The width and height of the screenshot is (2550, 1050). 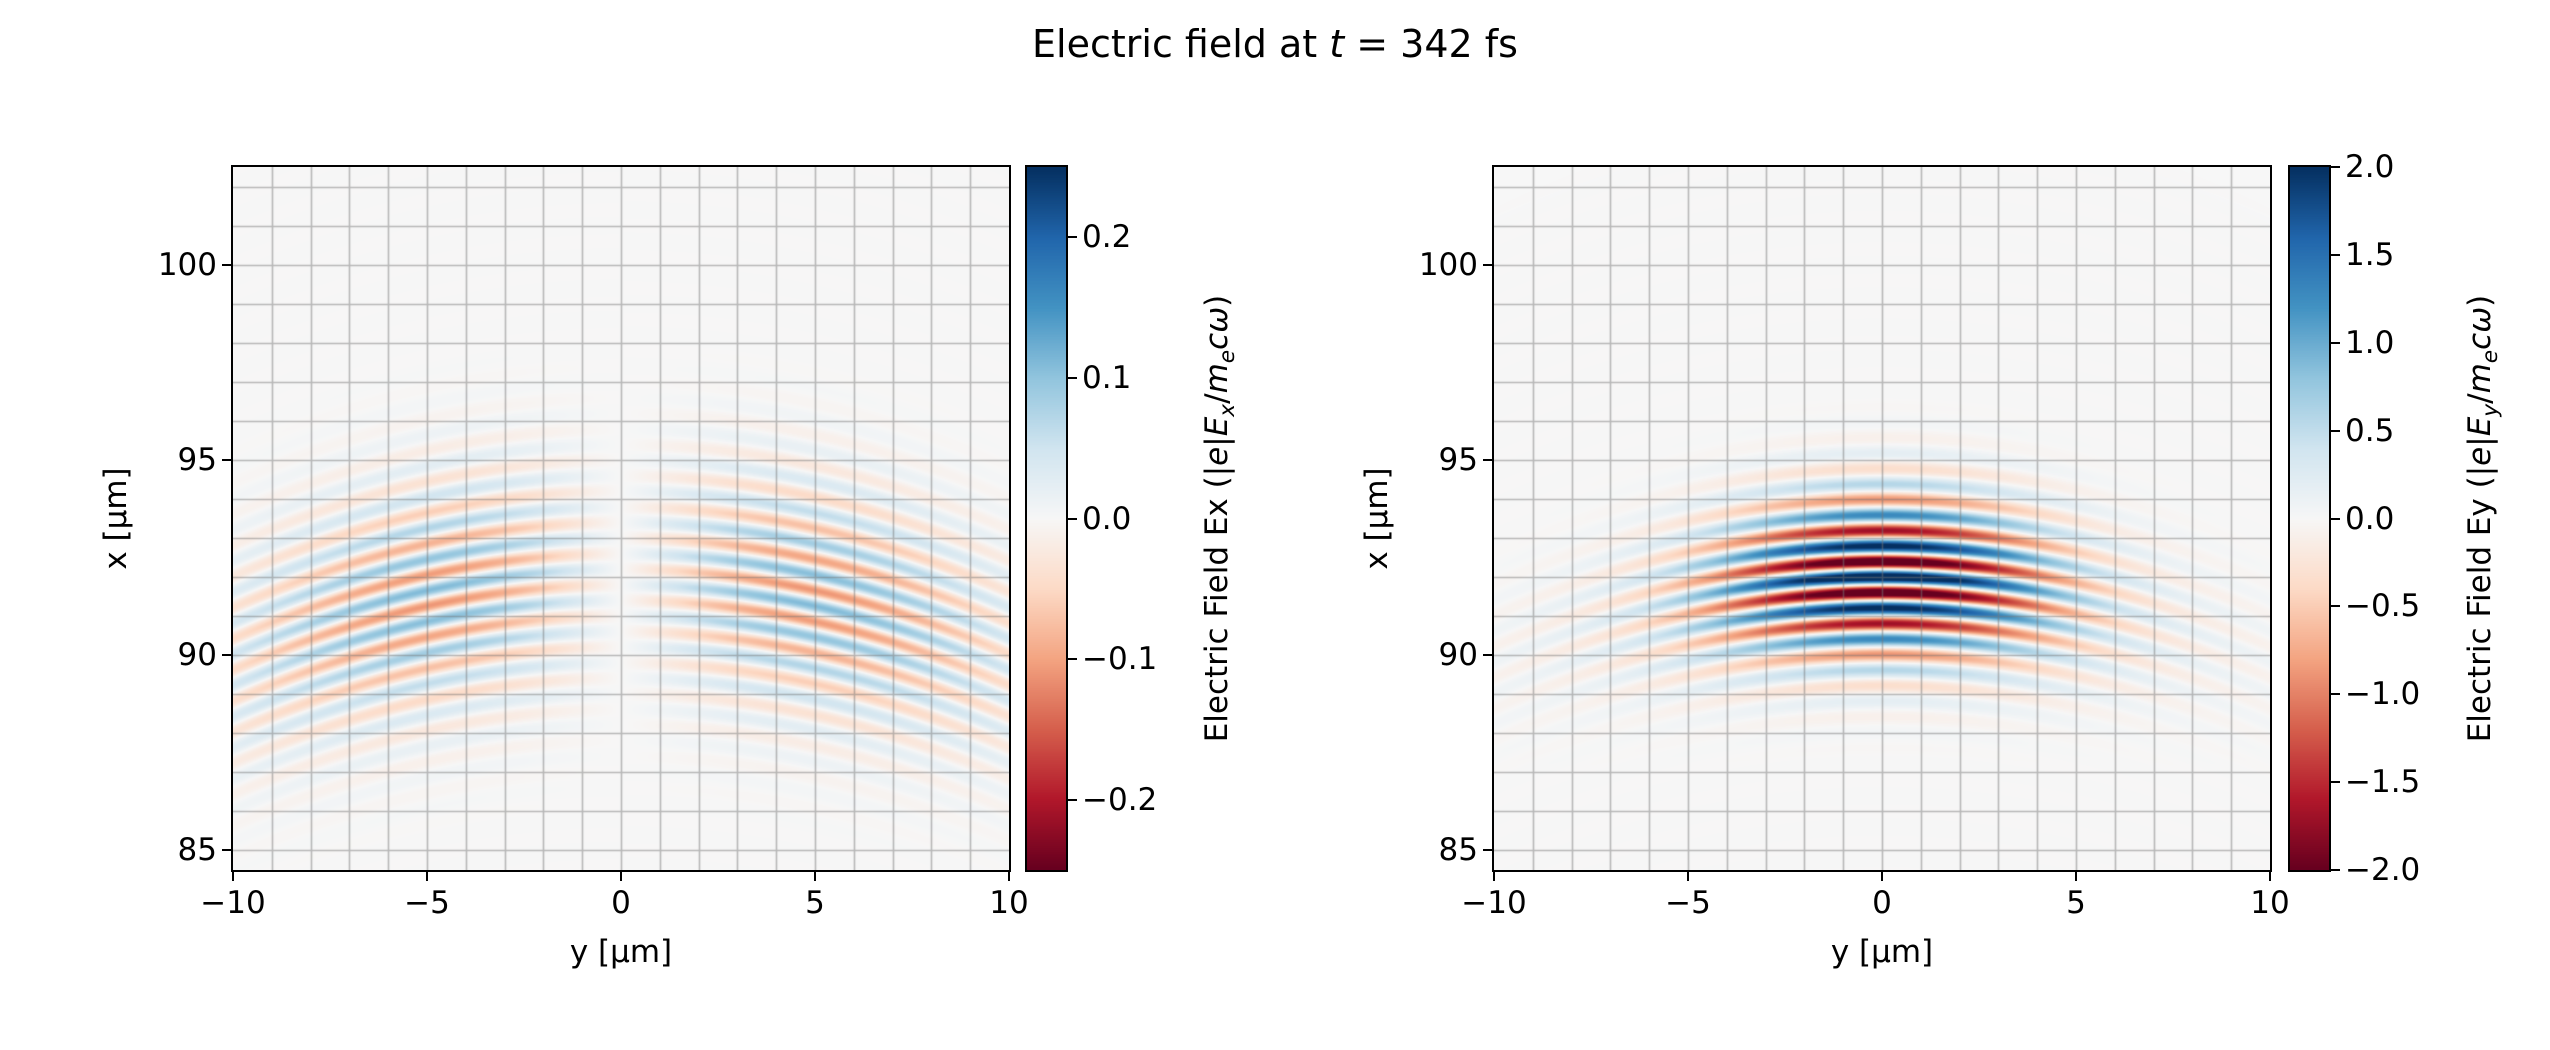 What do you see at coordinates (1120, 799) in the screenshot?
I see `colorbar-tick-label: −0.2` at bounding box center [1120, 799].